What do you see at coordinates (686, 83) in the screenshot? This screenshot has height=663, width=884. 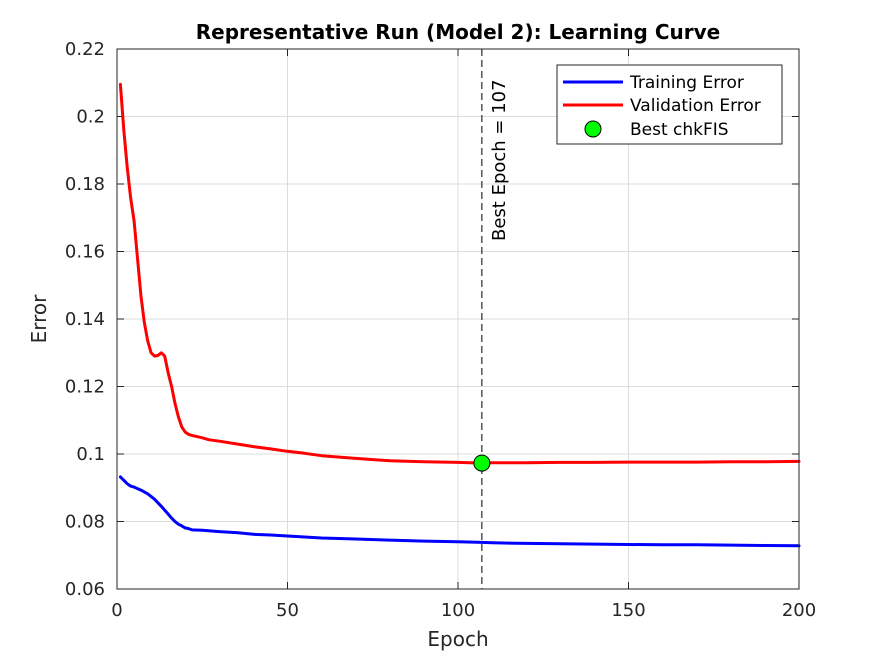 I see `legend-label-training: Training Error` at bounding box center [686, 83].